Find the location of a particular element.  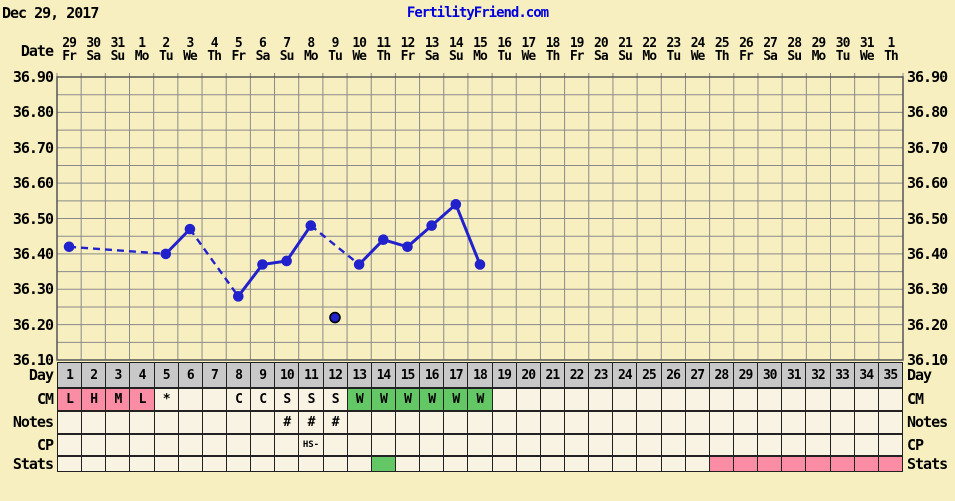

day-cell-day-19: 19 is located at coordinates (504, 375).